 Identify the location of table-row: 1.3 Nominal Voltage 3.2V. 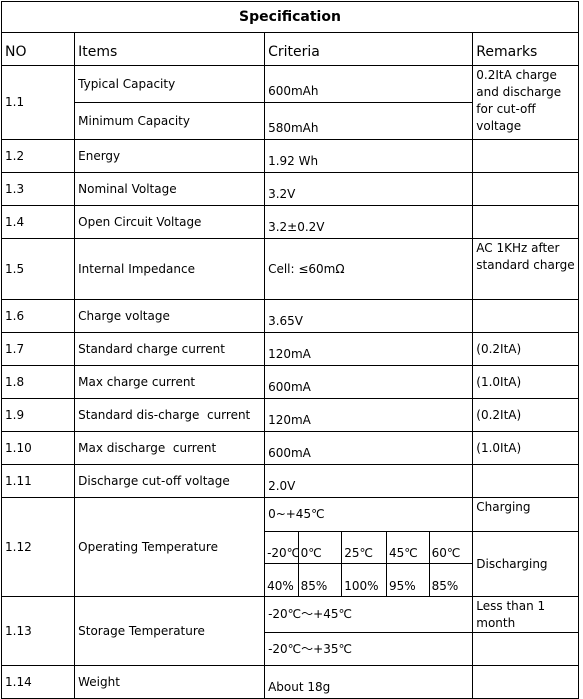
(289, 189).